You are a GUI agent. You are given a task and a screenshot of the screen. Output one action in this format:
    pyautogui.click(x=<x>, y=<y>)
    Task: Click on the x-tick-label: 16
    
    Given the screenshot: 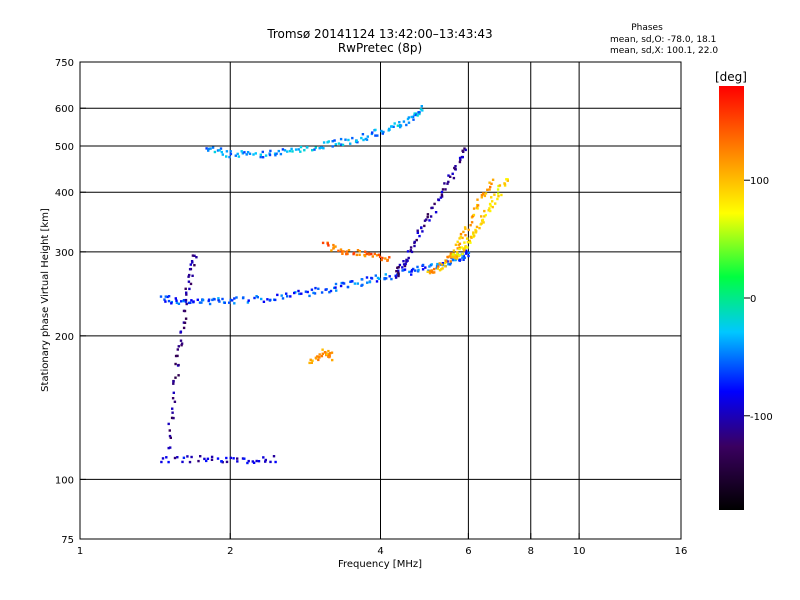 What is the action you would take?
    pyautogui.click(x=681, y=551)
    